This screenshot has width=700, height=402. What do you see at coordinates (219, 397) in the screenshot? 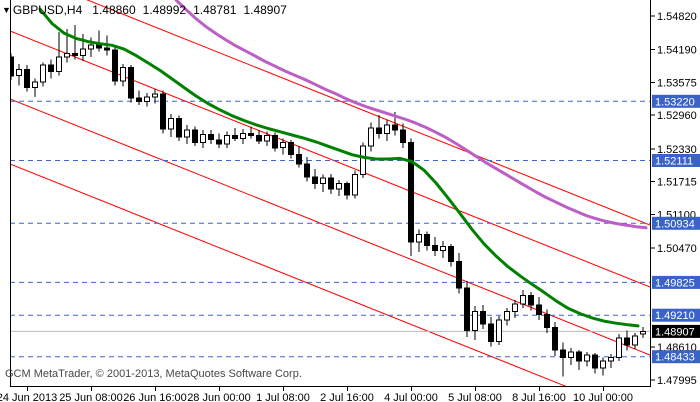
I see `svg-text: 28 Jun 00:00` at bounding box center [219, 397].